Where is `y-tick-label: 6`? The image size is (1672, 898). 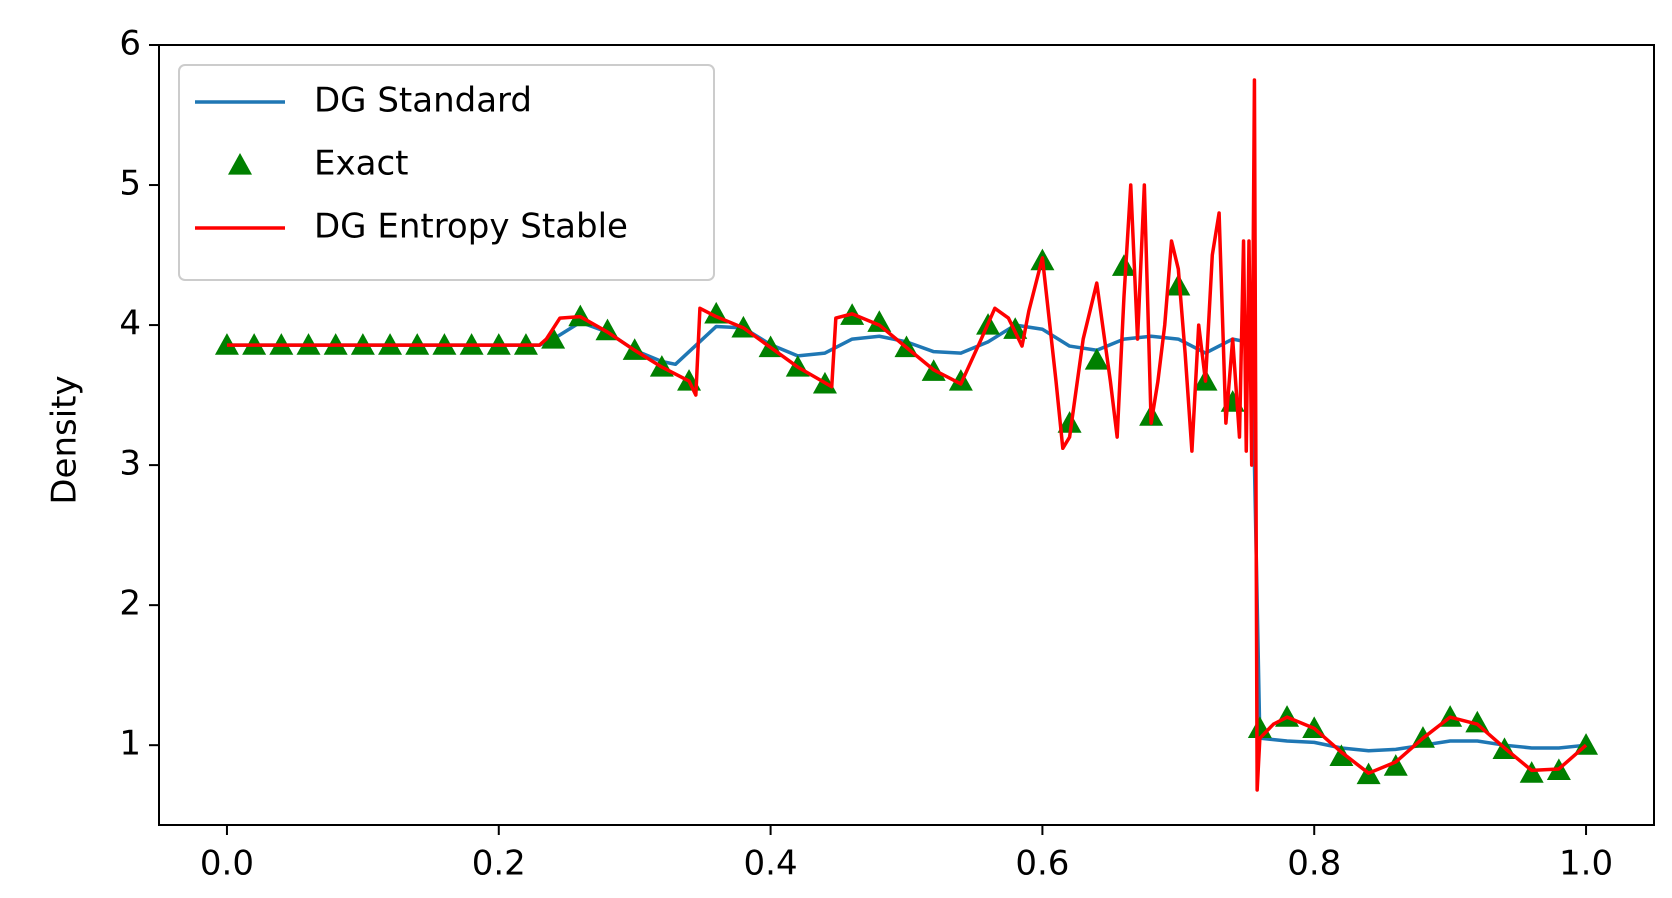
y-tick-label: 6 is located at coordinates (130, 44).